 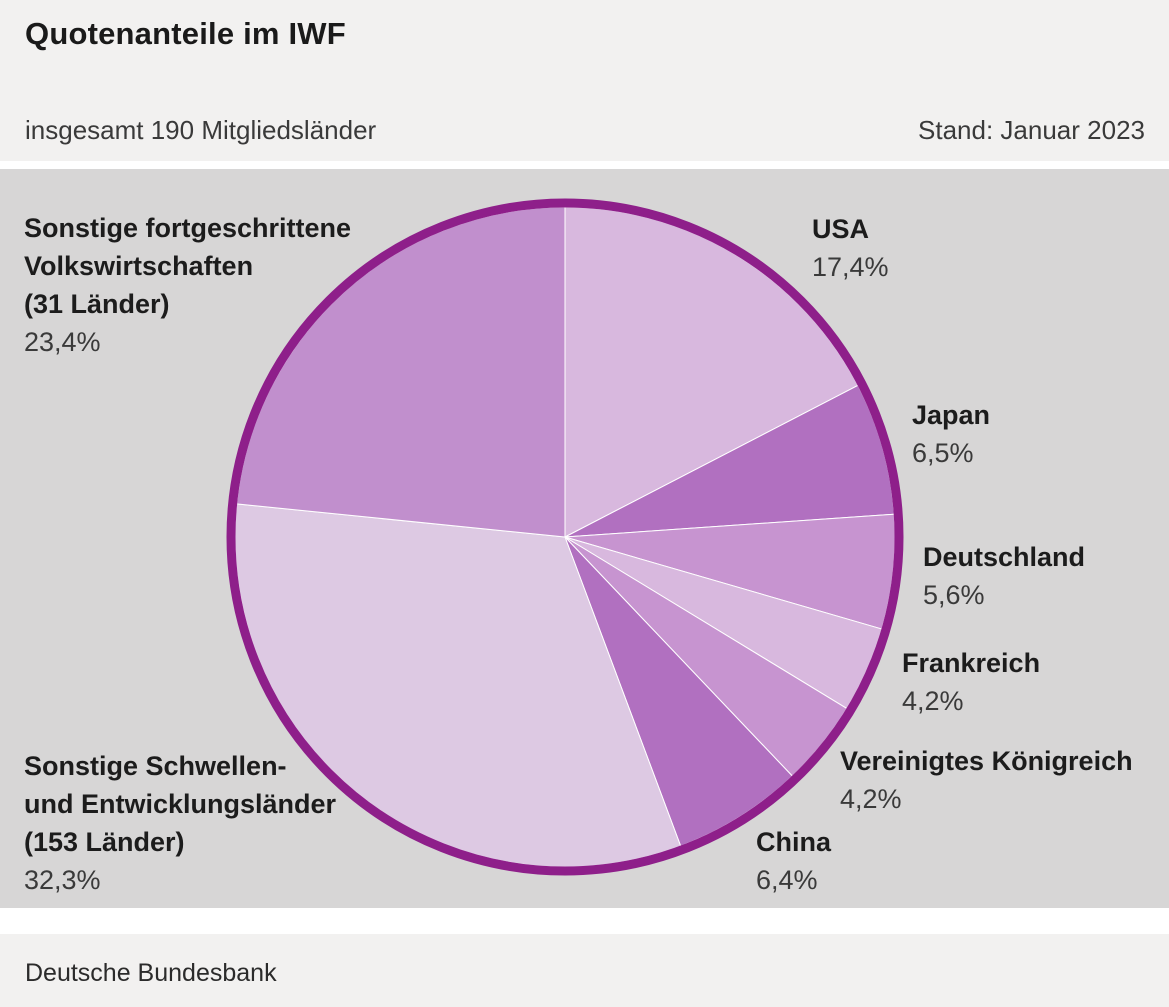 What do you see at coordinates (155, 766) in the screenshot?
I see `callout-label: Sonstige Schwellen-` at bounding box center [155, 766].